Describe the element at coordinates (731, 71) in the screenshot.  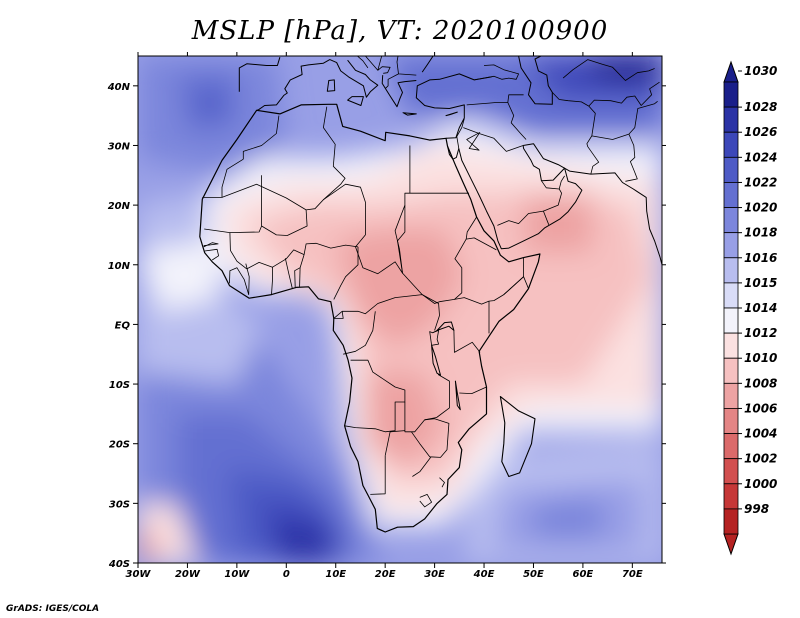
I see `colorbar-top-arrow` at that location.